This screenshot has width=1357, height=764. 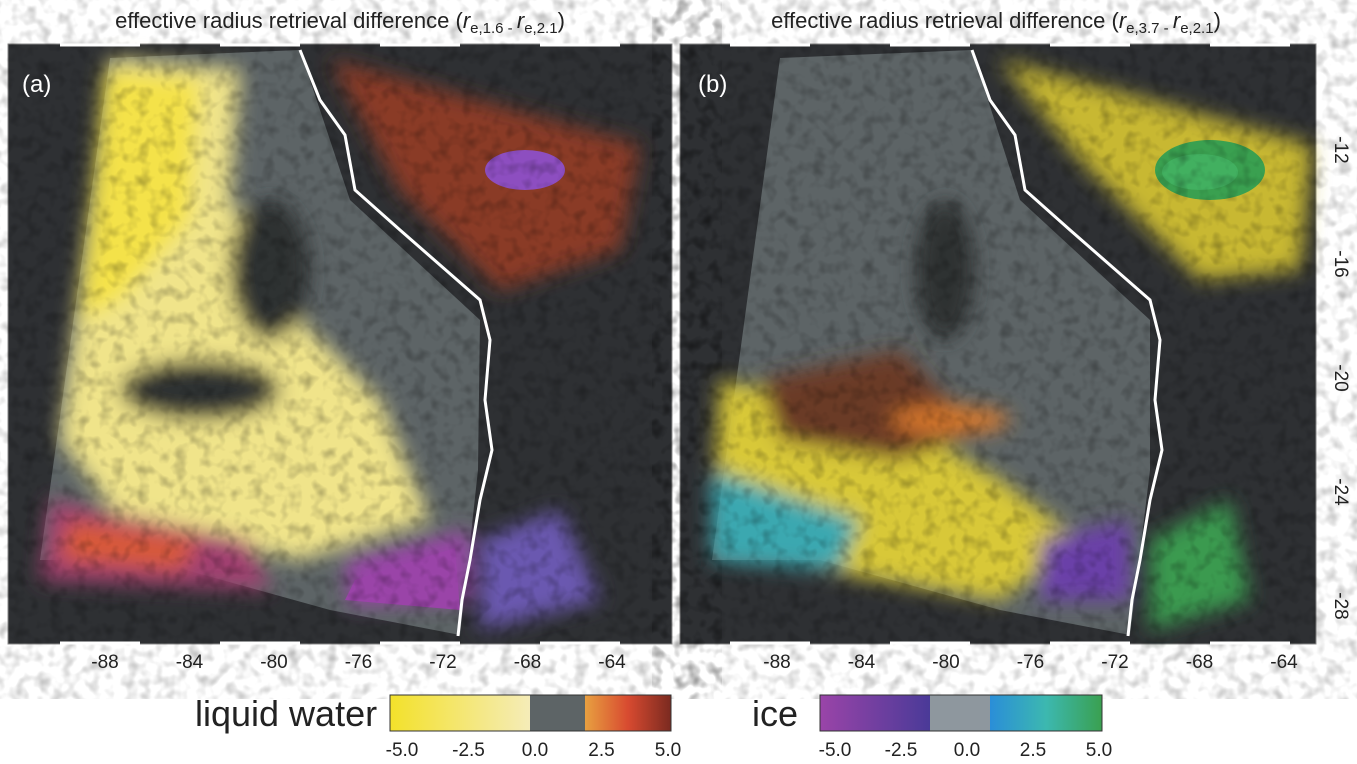 What do you see at coordinates (286, 713) in the screenshot?
I see `colorbar-label: liquid water` at bounding box center [286, 713].